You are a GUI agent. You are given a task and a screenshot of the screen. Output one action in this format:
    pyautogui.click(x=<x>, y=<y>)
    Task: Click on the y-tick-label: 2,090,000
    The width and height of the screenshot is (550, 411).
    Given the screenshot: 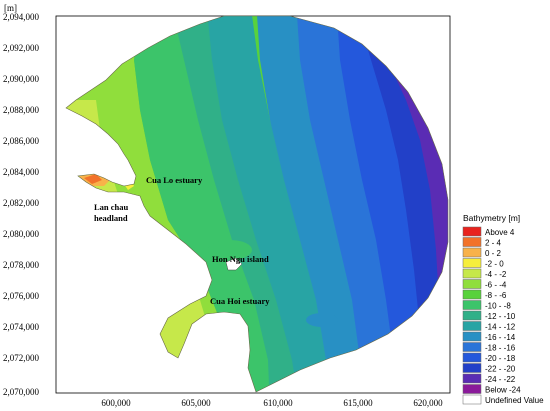 What is the action you would take?
    pyautogui.click(x=21, y=79)
    